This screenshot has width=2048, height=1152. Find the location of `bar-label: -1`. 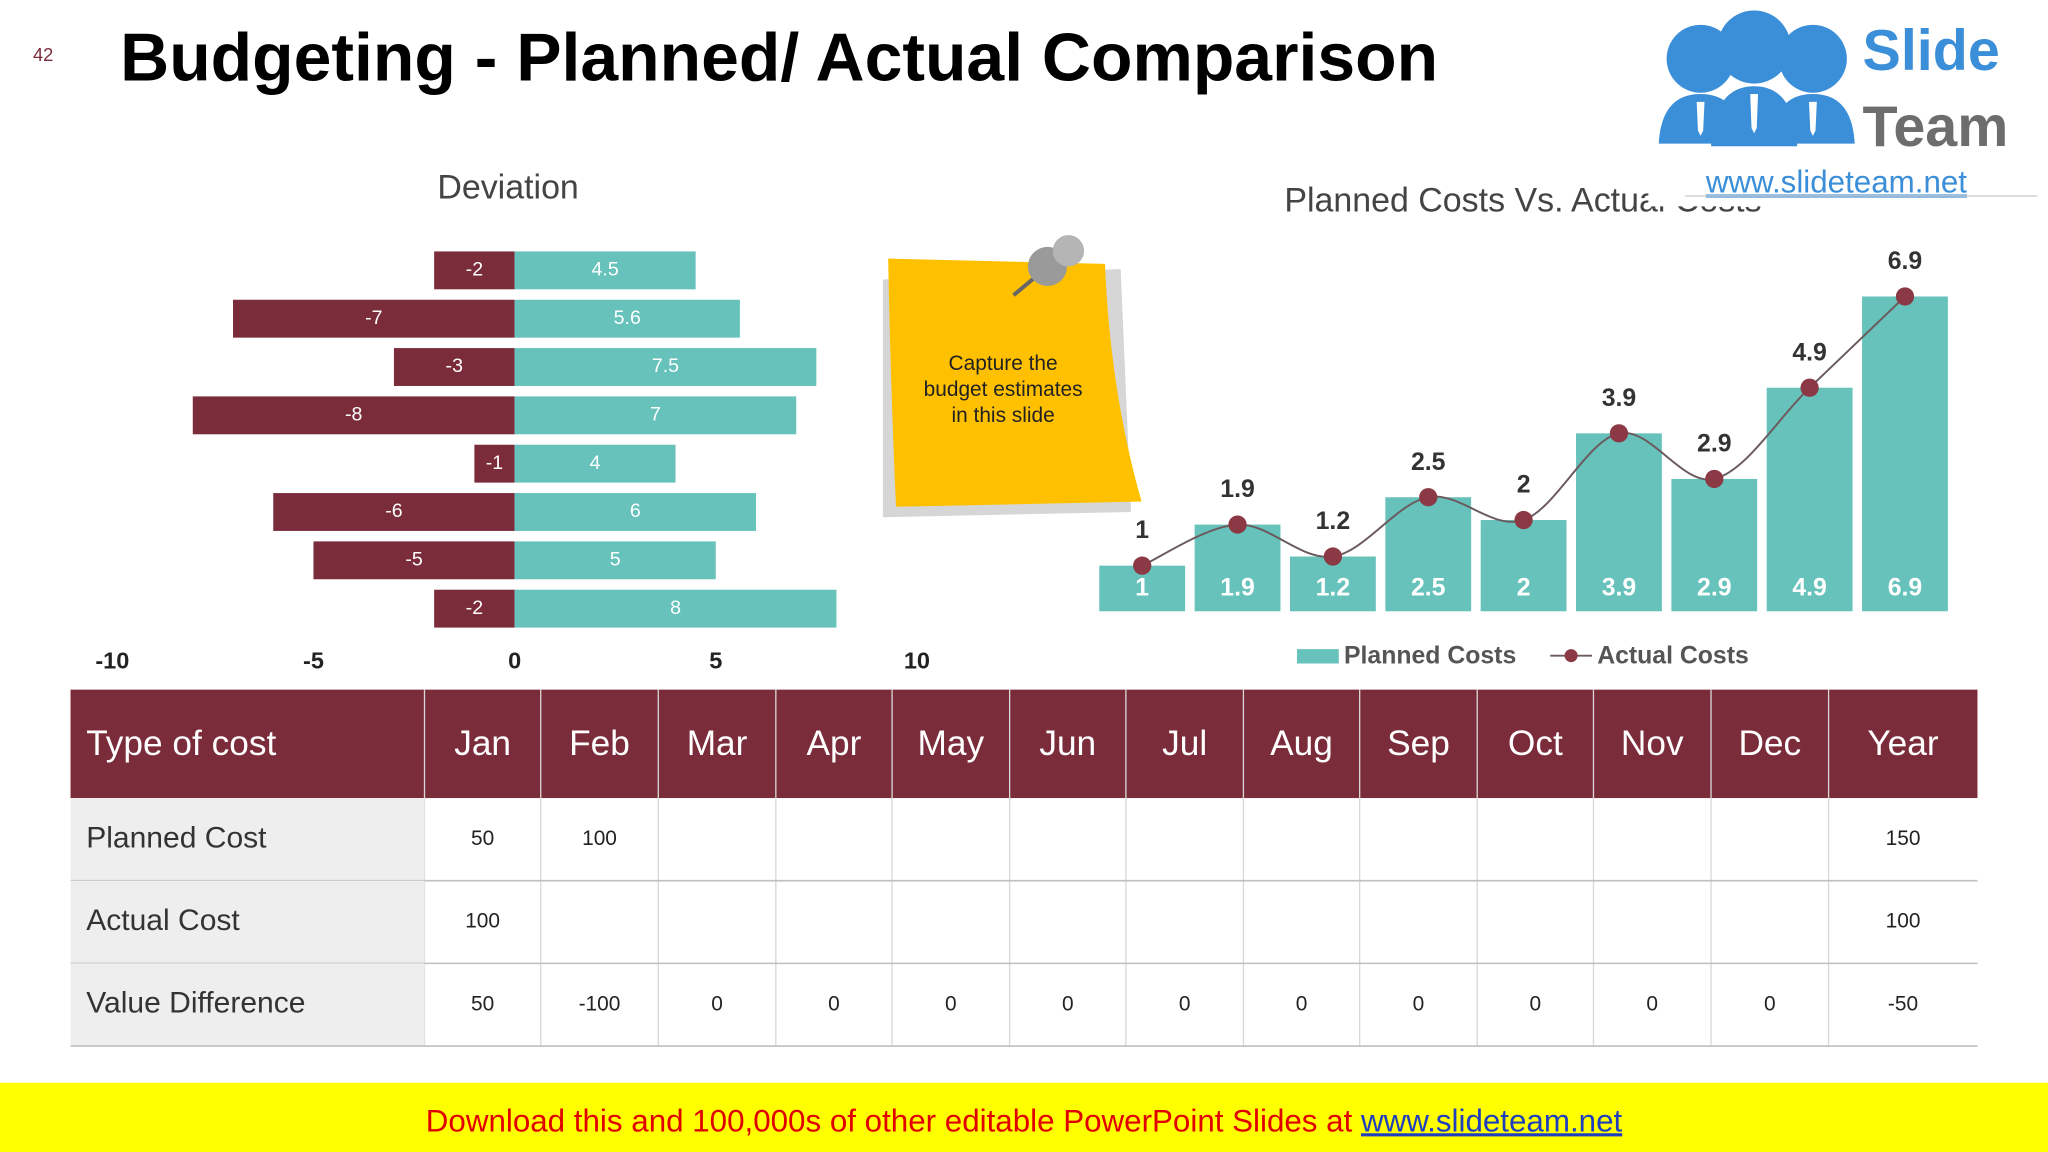

bar-label: -1 is located at coordinates (494, 463).